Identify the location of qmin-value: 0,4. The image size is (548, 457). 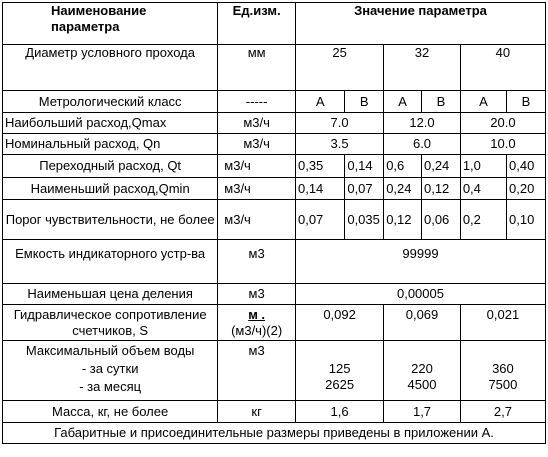
(483, 188).